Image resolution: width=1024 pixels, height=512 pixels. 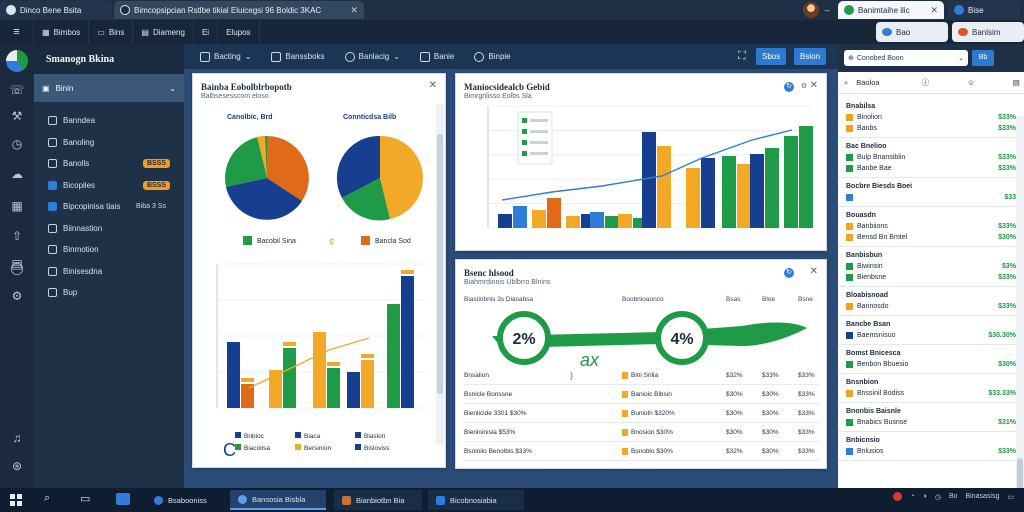 What do you see at coordinates (111, 32) in the screenshot?
I see `menu-item-bins: ▭ Bins` at bounding box center [111, 32].